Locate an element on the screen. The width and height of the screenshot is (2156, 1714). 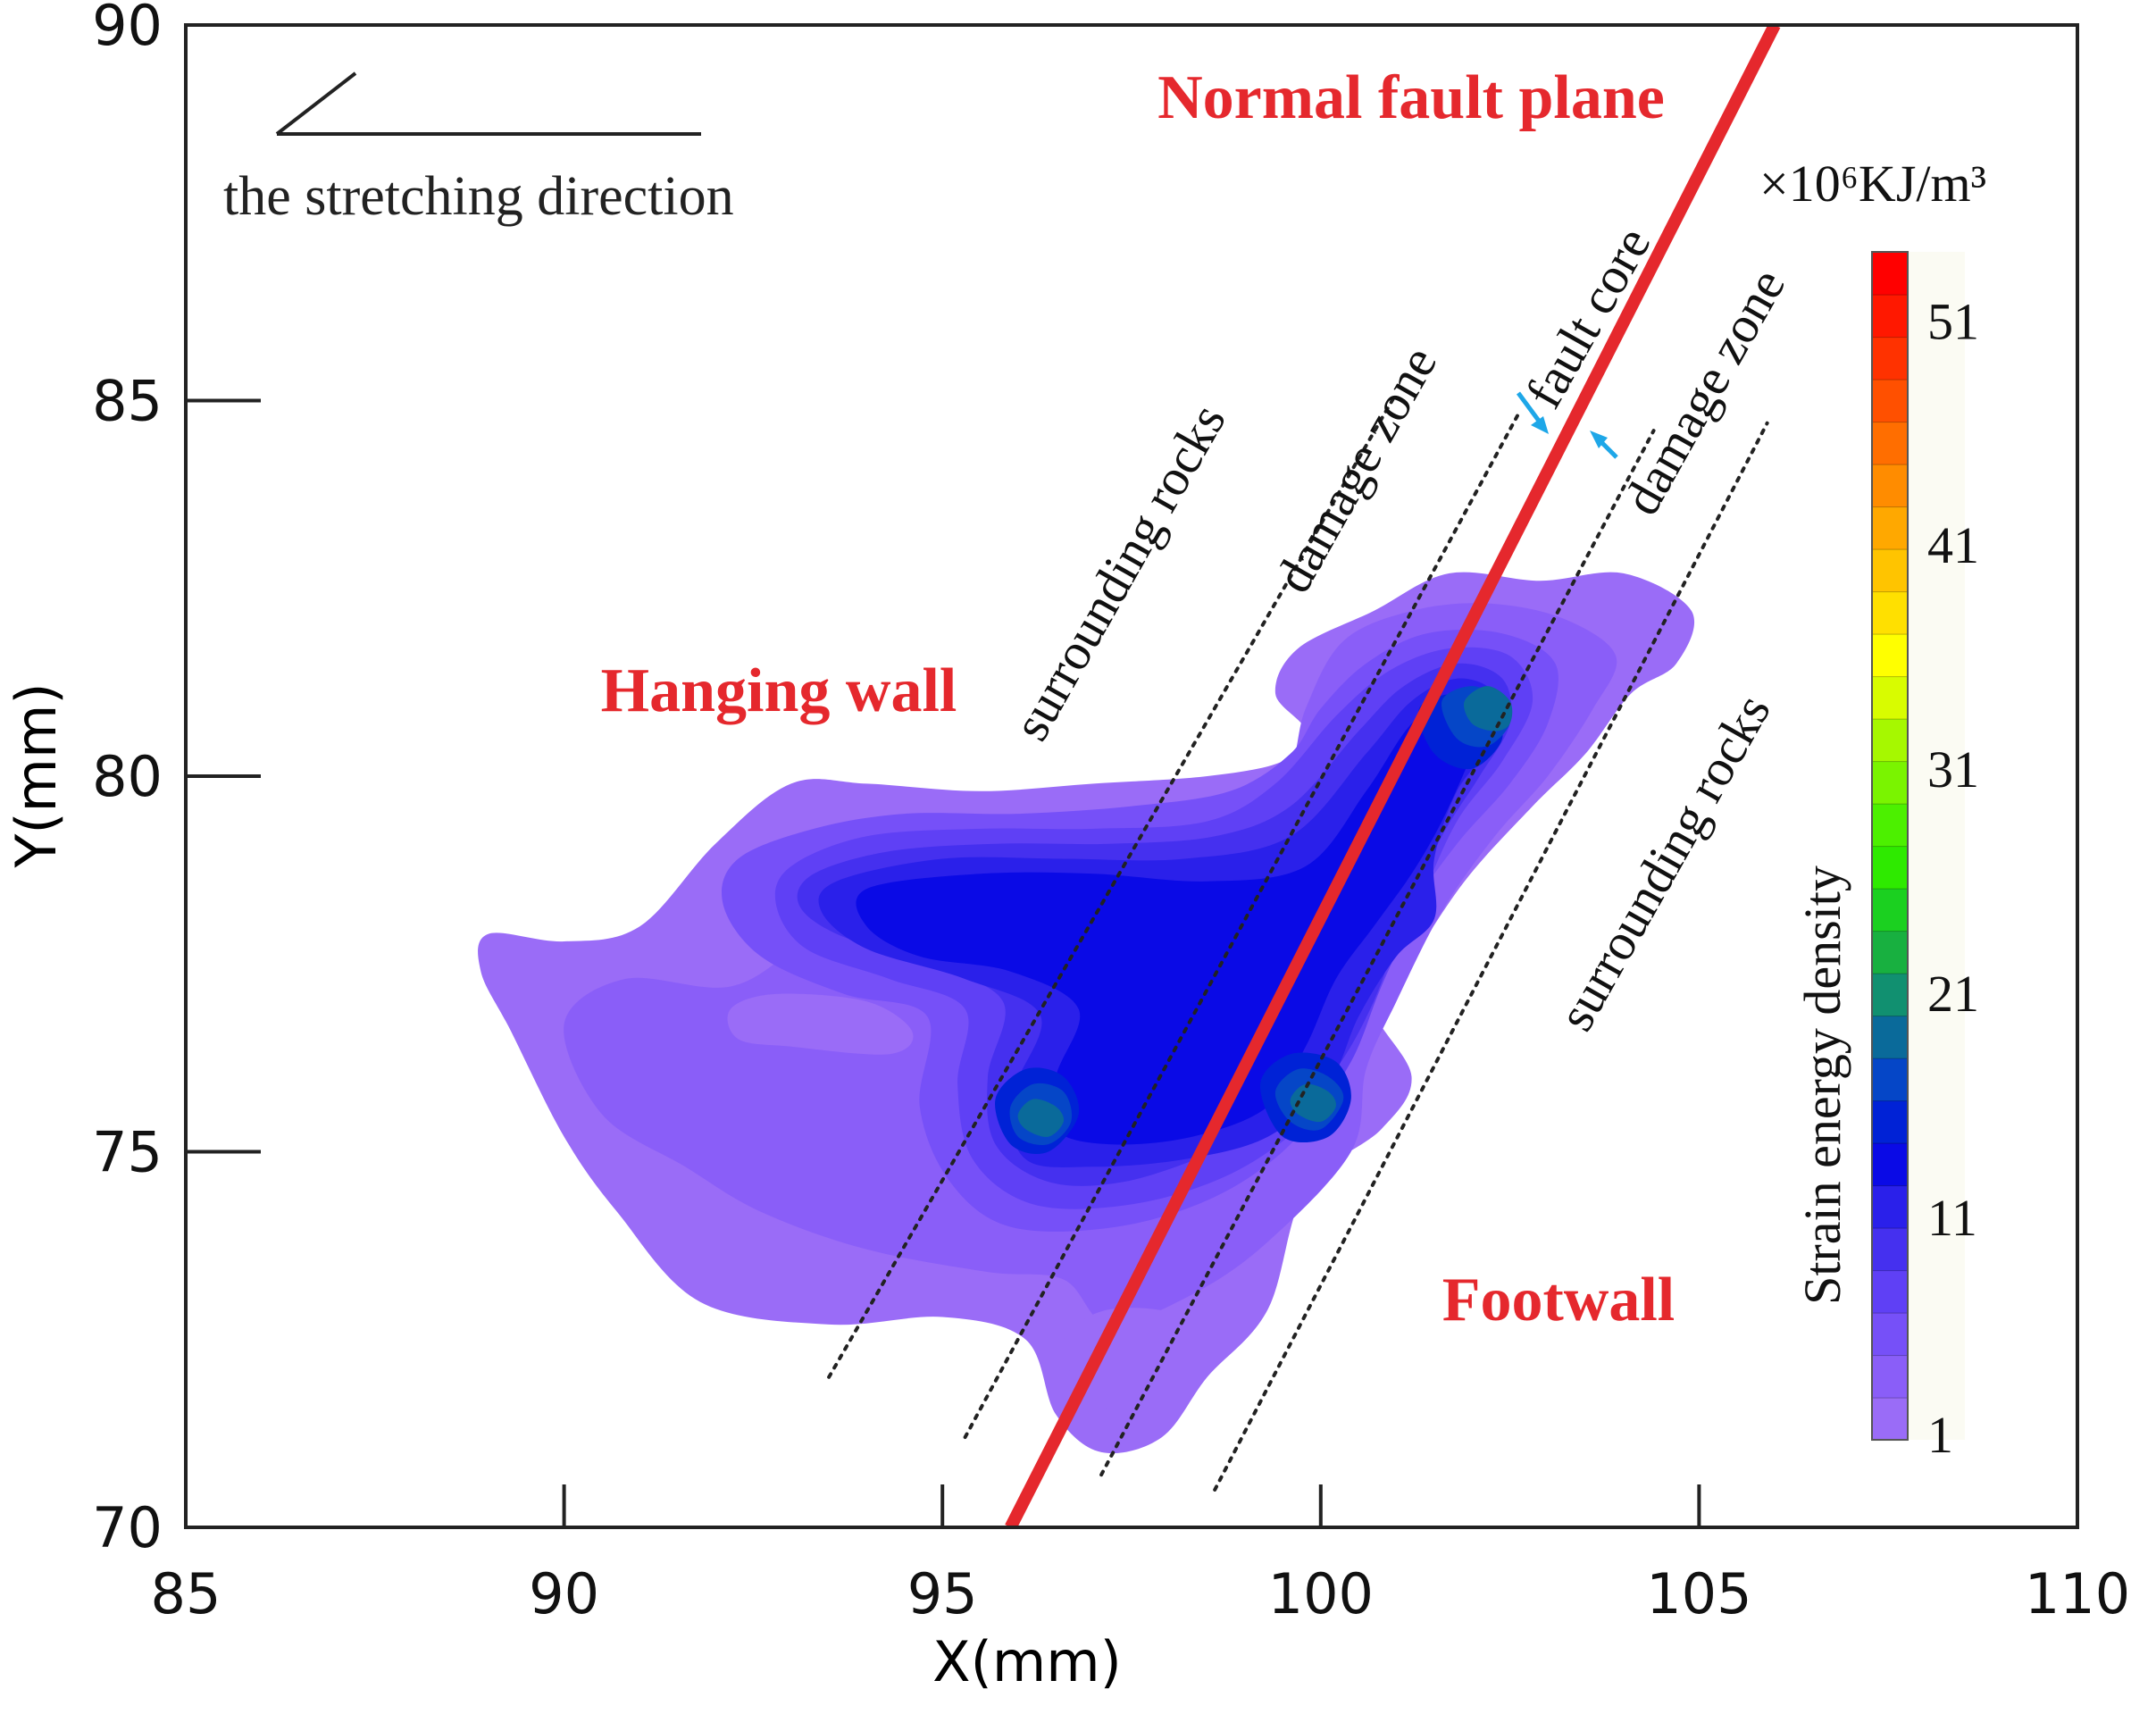
fault-core-arrow-left-head is located at coordinates (1540, 425).